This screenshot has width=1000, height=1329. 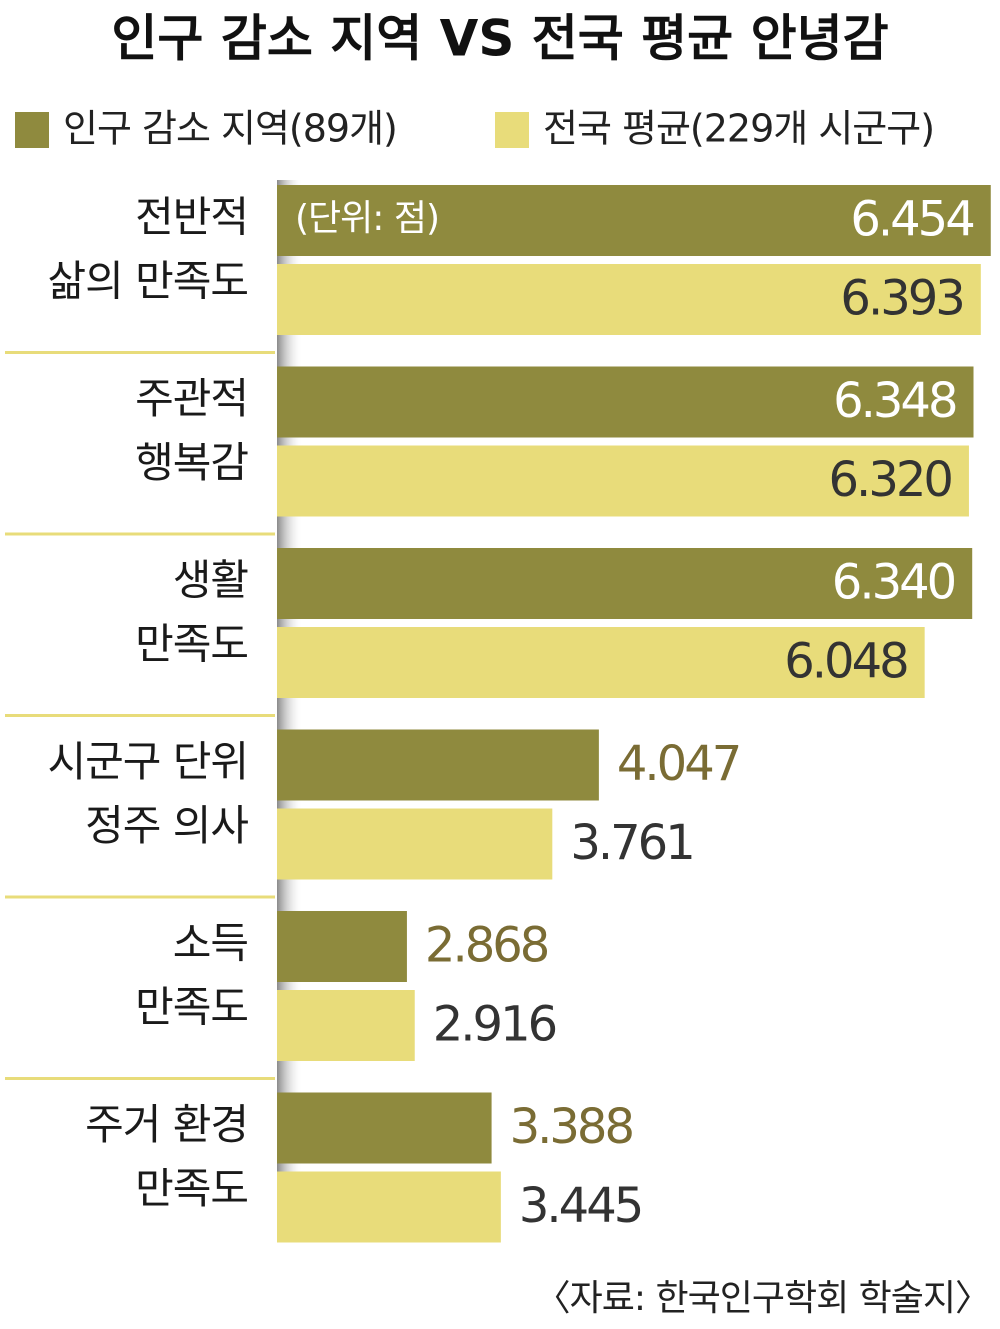 What do you see at coordinates (762, 1298) in the screenshot?
I see `source: 〈자료: 한국인구학회 학술지〉` at bounding box center [762, 1298].